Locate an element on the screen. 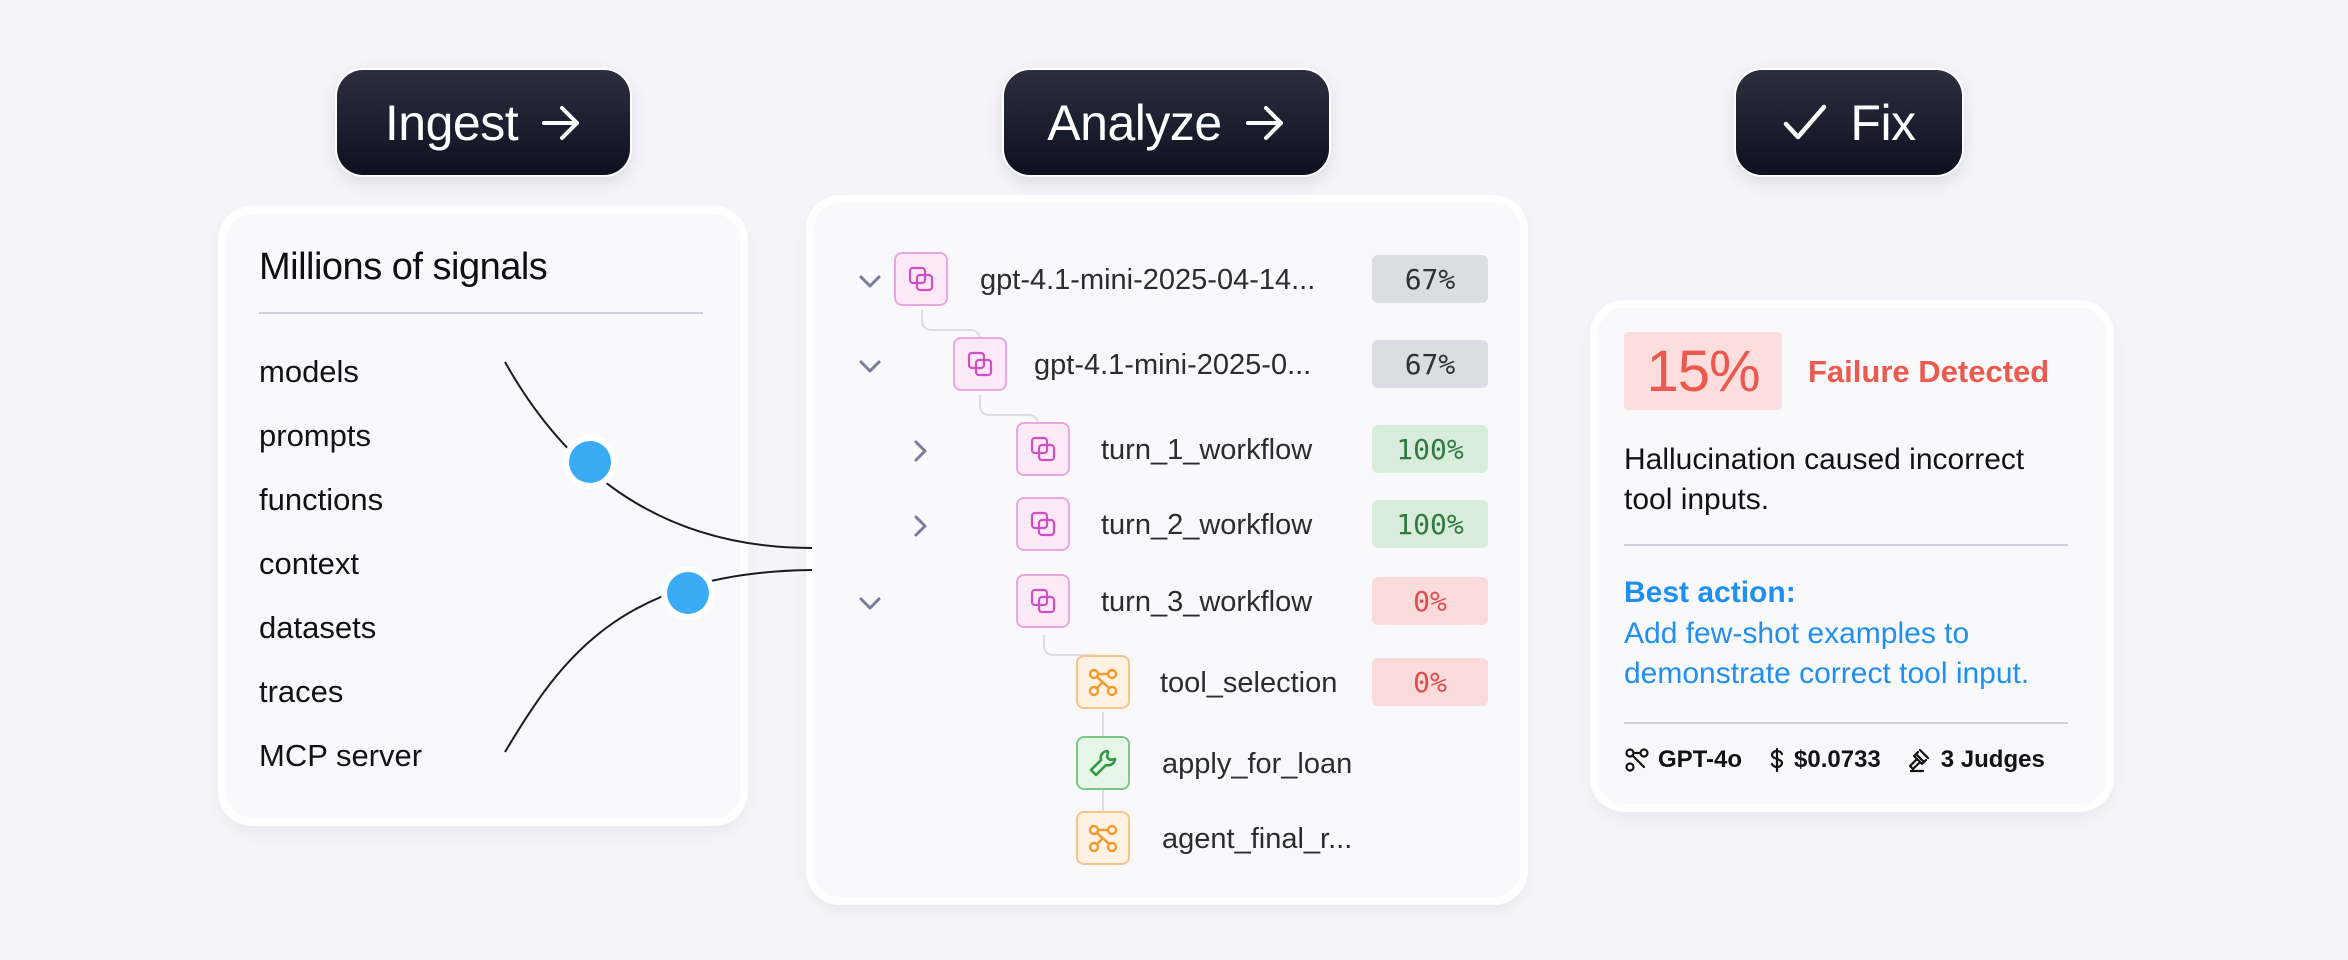  fix-stage-button: Fix is located at coordinates (1849, 122).